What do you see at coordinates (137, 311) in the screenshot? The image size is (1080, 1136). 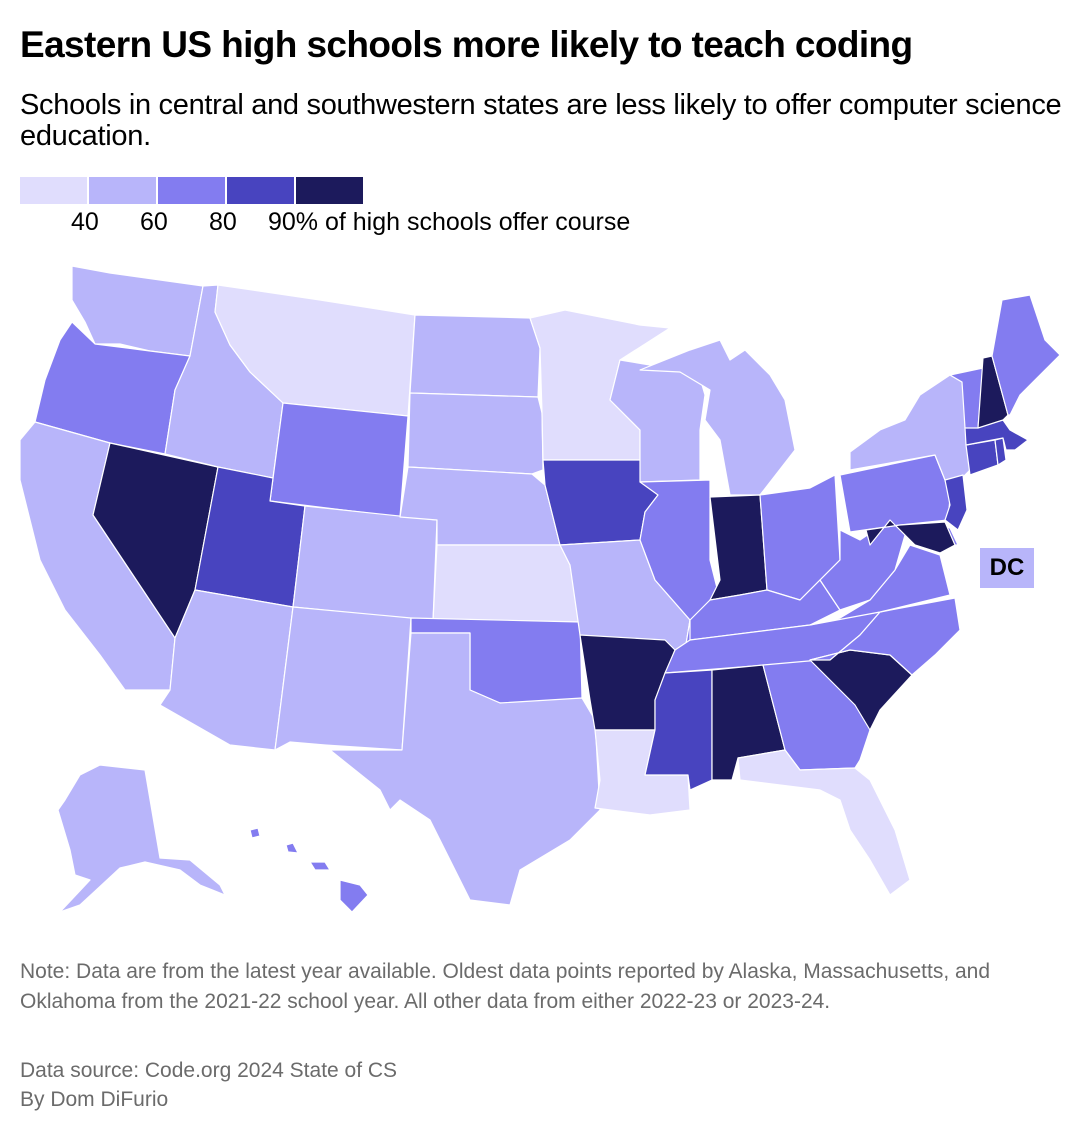 I see `state-WA` at bounding box center [137, 311].